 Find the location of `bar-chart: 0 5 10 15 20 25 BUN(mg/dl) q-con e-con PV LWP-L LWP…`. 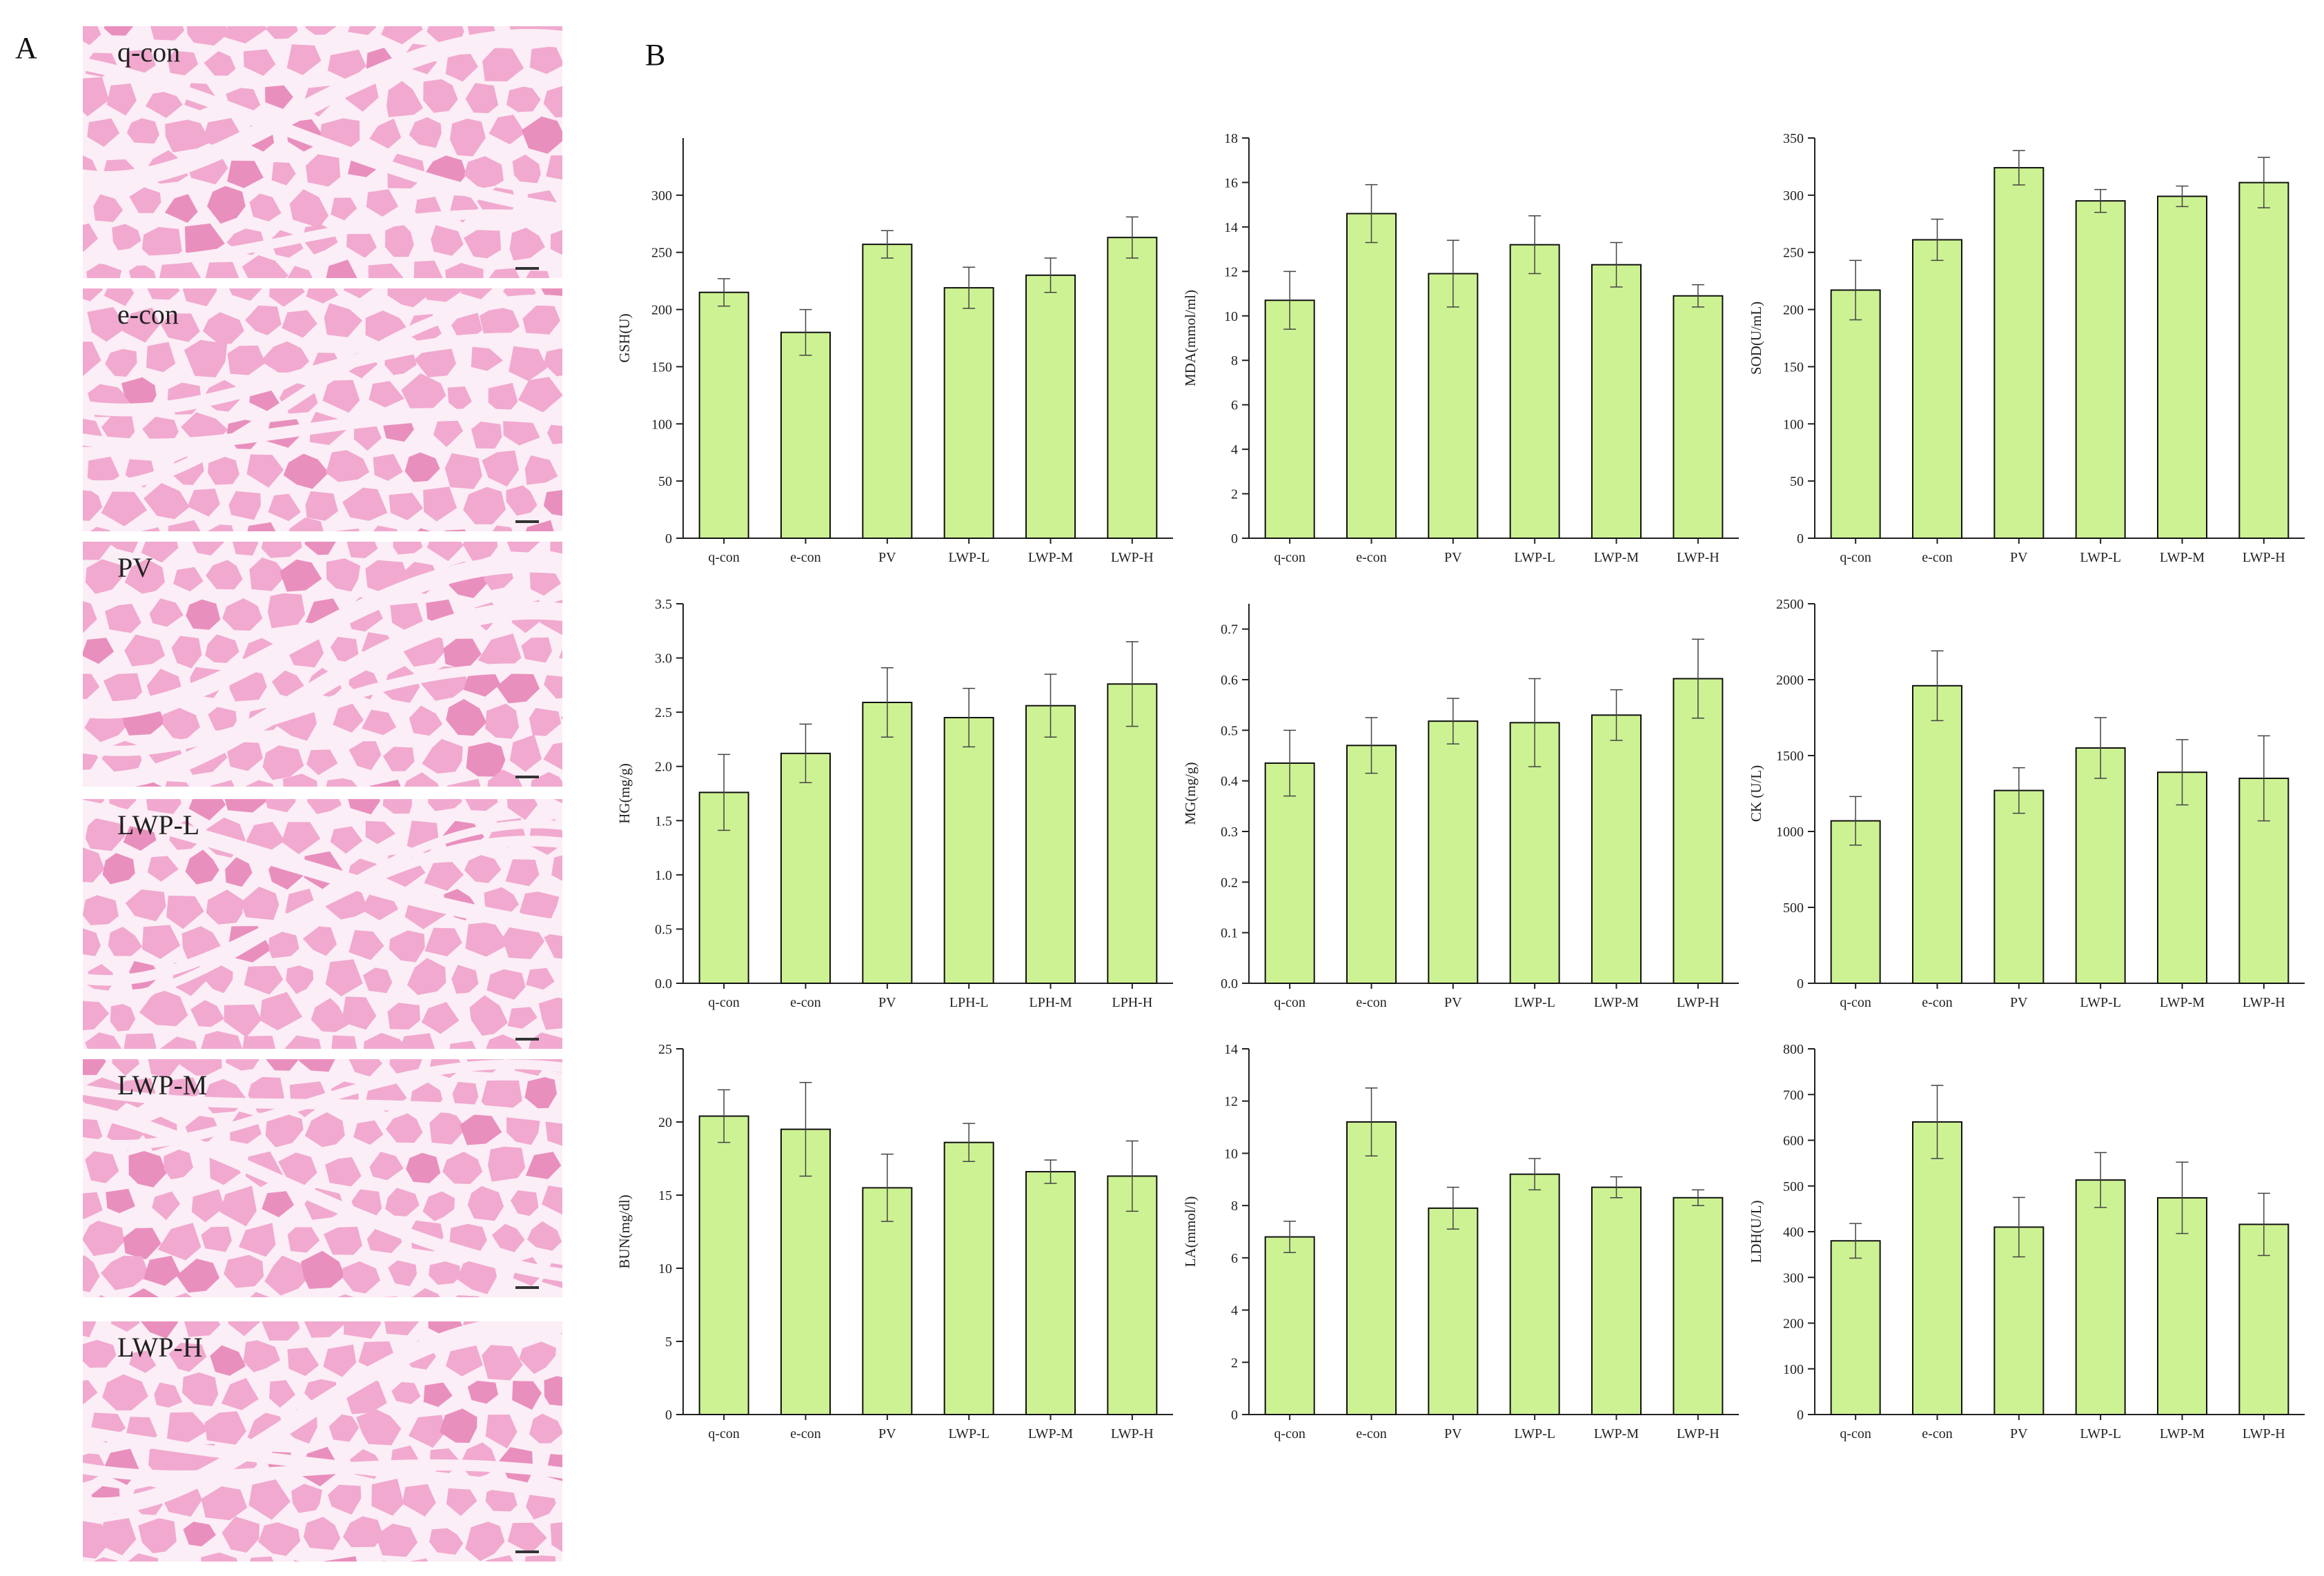

bar-chart: 0 5 10 15 20 25 BUN(mg/dl) q-con e-con PV LWP-L LWP… is located at coordinates (890, 1249).